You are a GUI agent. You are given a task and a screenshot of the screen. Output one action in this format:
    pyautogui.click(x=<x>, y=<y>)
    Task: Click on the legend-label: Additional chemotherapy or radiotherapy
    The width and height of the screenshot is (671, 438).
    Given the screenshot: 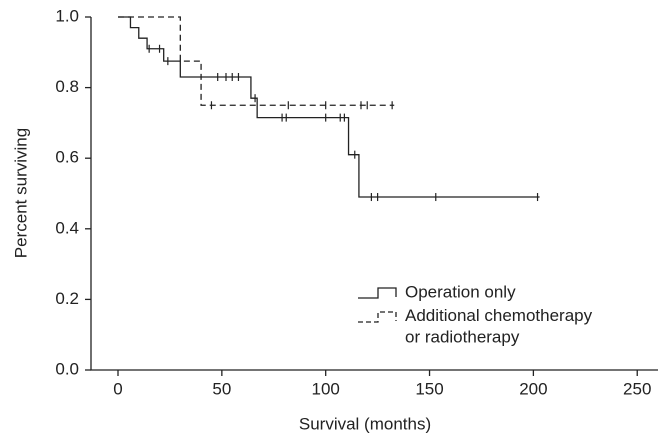 What is the action you would take?
    pyautogui.click(x=499, y=326)
    